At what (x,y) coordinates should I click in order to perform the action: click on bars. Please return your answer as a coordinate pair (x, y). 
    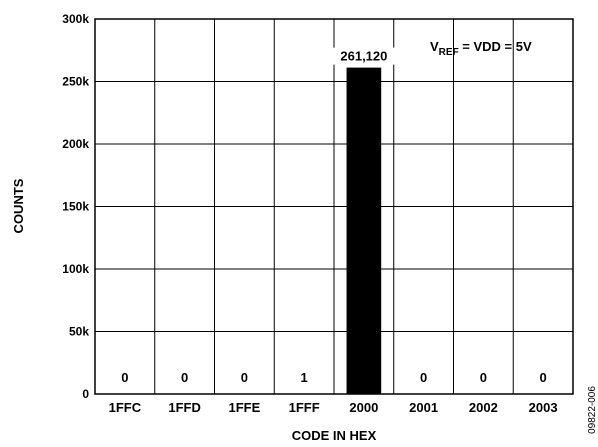
    Looking at the image, I should click on (334, 230).